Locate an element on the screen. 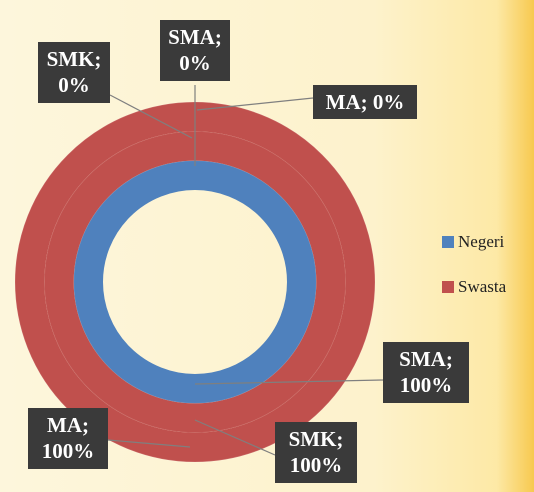 This screenshot has width=534, height=492. data-label: MA; 100% is located at coordinates (68, 438).